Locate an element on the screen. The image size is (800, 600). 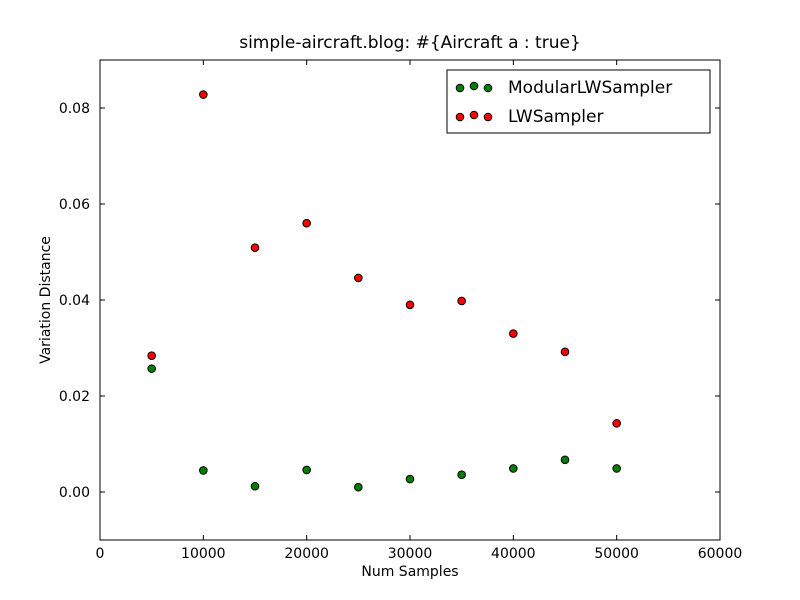
y-axis-label: Variation Distance is located at coordinates (46, 300).